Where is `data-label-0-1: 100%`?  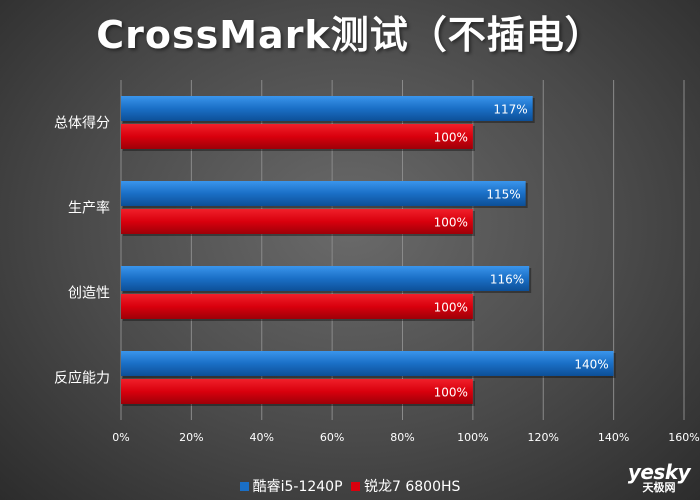
data-label-0-1: 100% is located at coordinates (451, 138).